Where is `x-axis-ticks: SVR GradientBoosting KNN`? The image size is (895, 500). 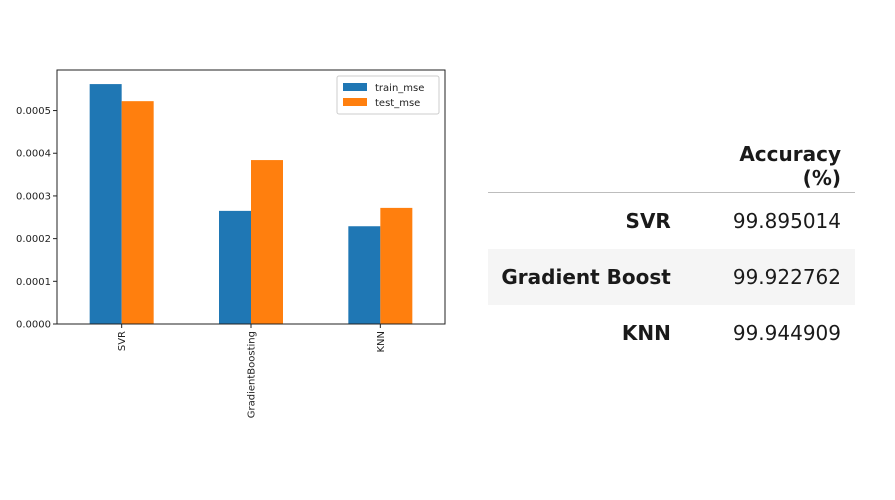
x-axis-ticks: SVR GradientBoosting KNN is located at coordinates (252, 371).